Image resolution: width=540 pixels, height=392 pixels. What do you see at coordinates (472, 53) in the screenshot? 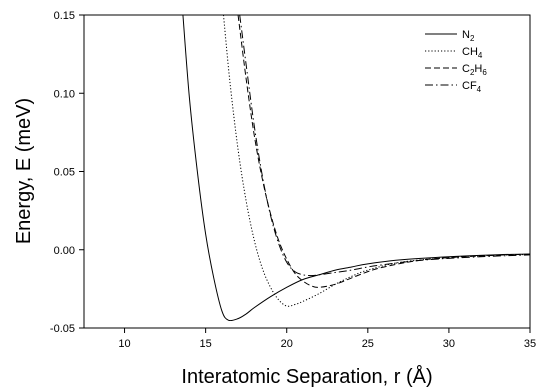
I see `legend-label-ch4: CH4` at bounding box center [472, 53].